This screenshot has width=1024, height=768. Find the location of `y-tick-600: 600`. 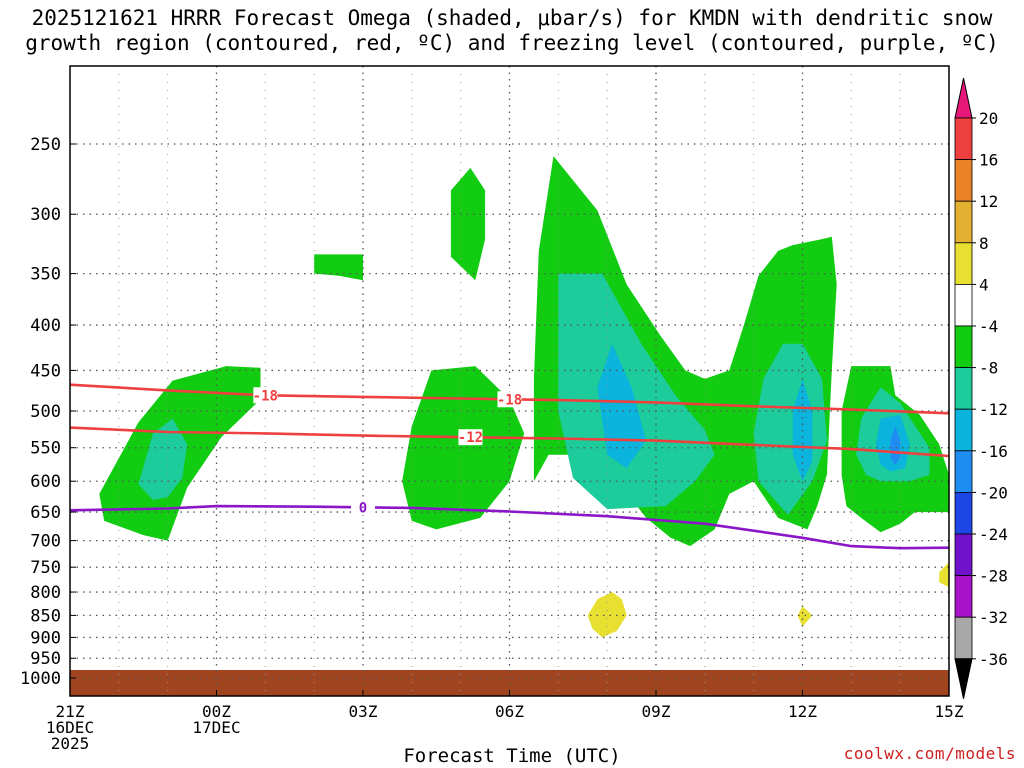

y-tick-600: 600 is located at coordinates (45, 482).